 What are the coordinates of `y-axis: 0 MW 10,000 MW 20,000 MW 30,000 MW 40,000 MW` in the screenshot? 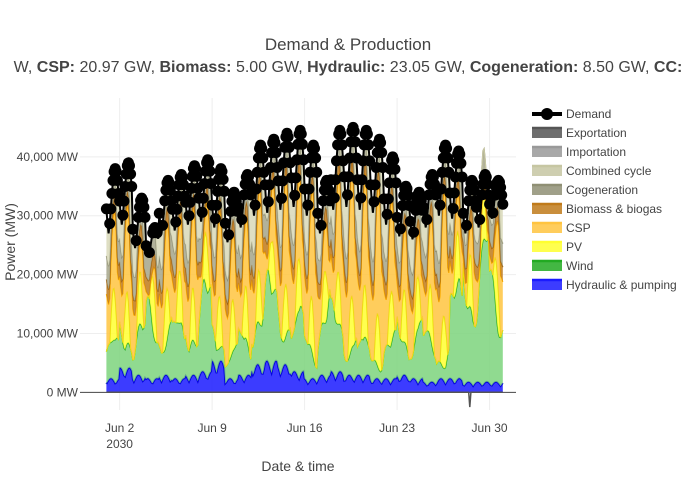 It's located at (48, 274).